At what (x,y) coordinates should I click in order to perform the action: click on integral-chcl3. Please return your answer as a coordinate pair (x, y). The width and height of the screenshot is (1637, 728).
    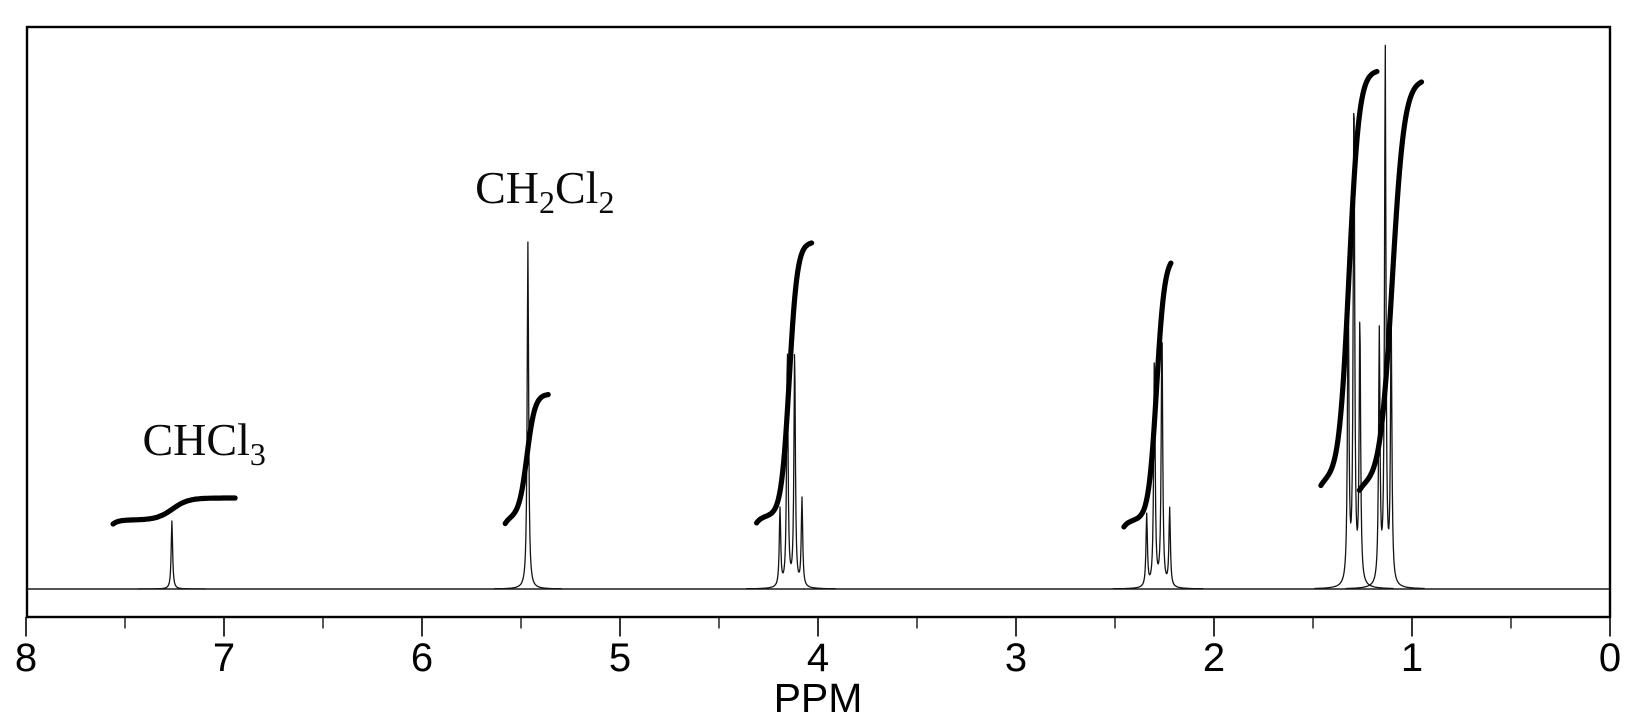
    Looking at the image, I should click on (174, 511).